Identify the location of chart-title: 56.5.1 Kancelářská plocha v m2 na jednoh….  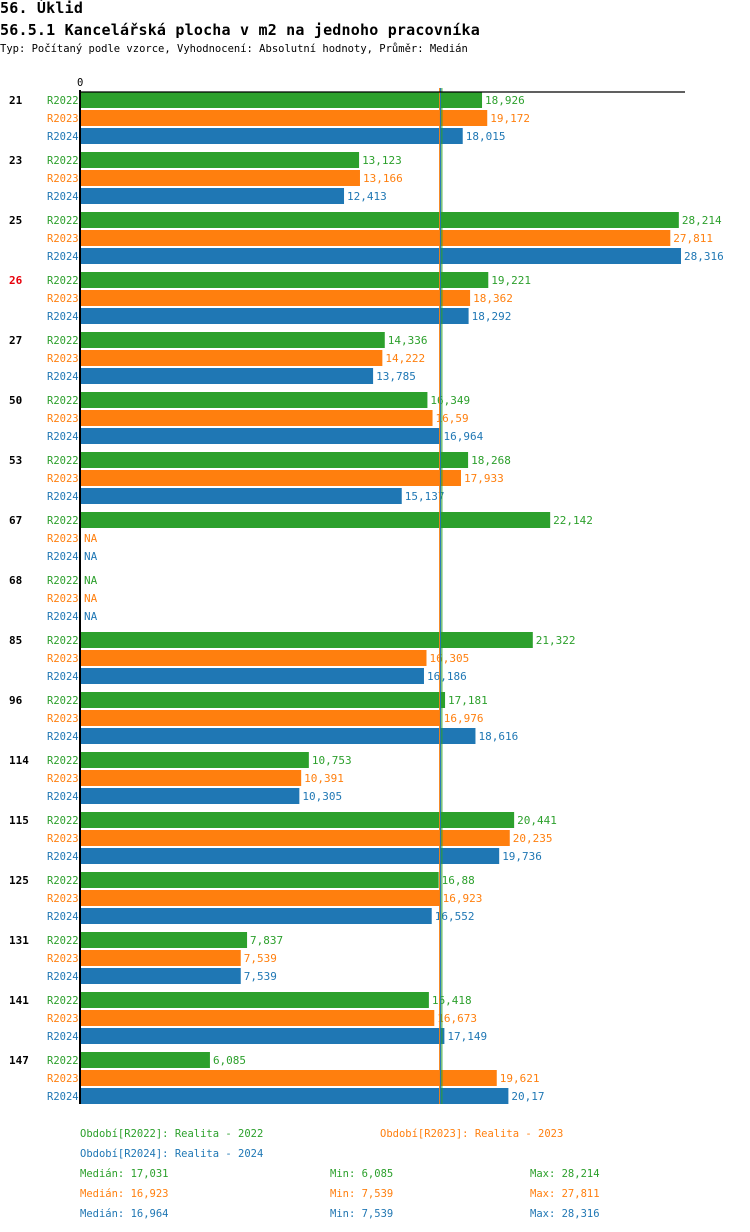
(240, 30).